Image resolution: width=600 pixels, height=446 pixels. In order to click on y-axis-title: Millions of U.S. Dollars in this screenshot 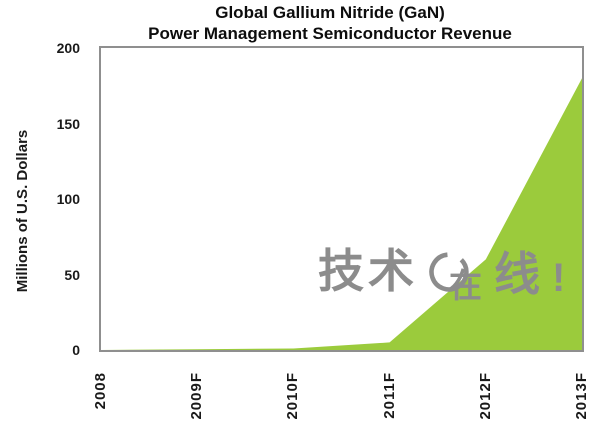, I will do `click(22, 211)`.